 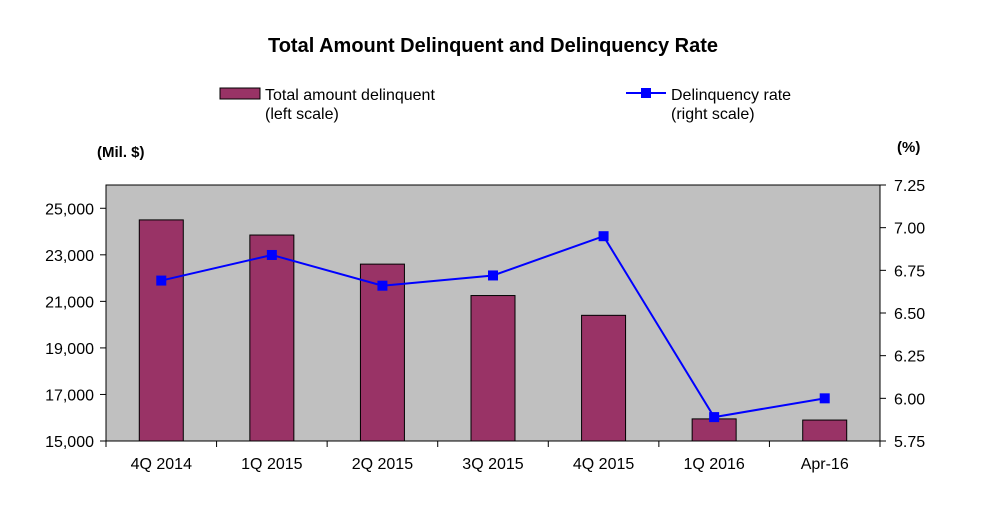 What do you see at coordinates (713, 464) in the screenshot?
I see `category-label: 1Q 2016` at bounding box center [713, 464].